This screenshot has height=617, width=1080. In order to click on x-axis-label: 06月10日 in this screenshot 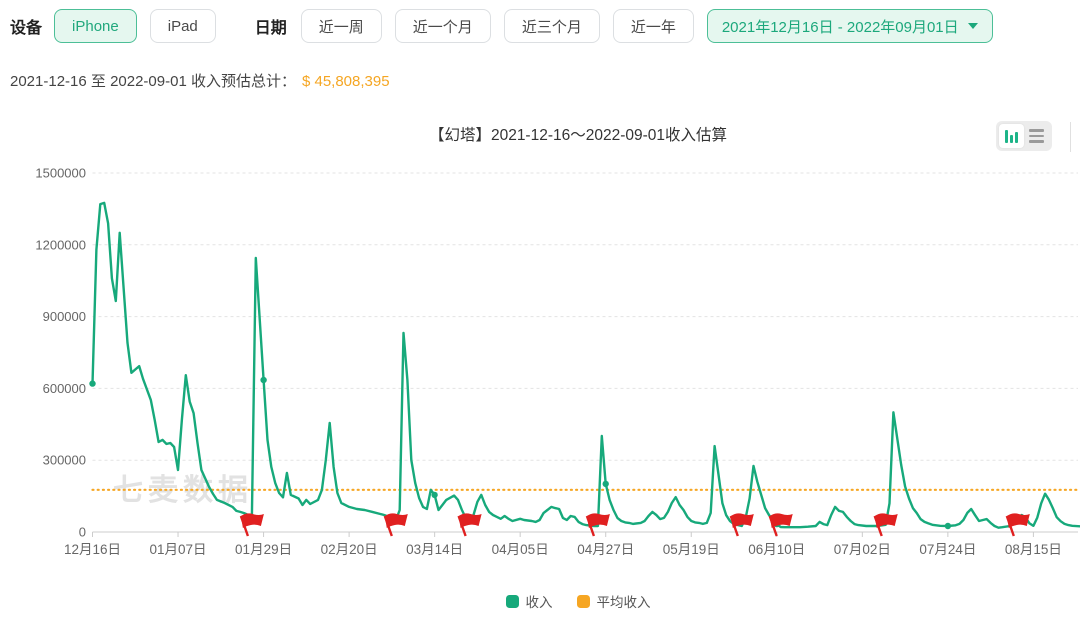, I will do `click(776, 549)`.